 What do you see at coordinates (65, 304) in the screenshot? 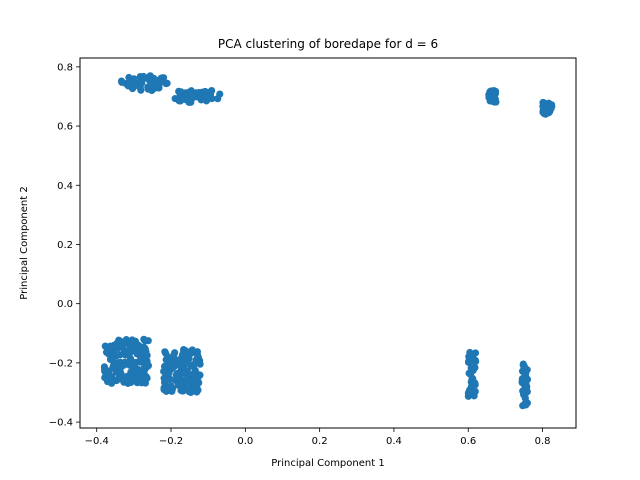
I see `y-tick-label: 0.0` at bounding box center [65, 304].